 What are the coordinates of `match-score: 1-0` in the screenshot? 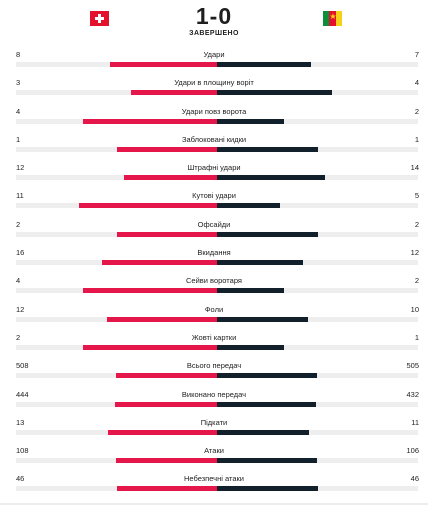 It's located at (214, 16).